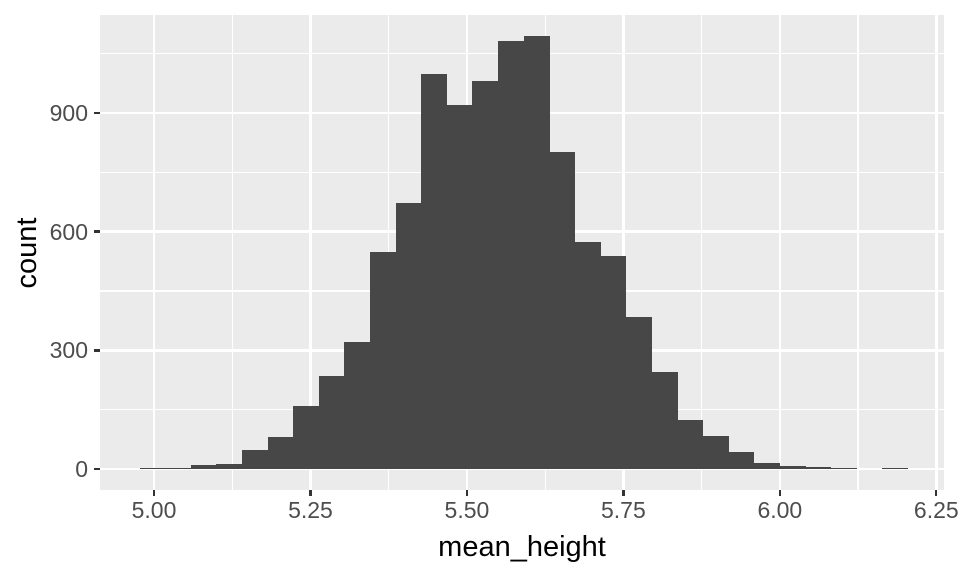 This screenshot has height=576, width=960. What do you see at coordinates (522, 469) in the screenshot?
I see `gridline-major-y` at bounding box center [522, 469].